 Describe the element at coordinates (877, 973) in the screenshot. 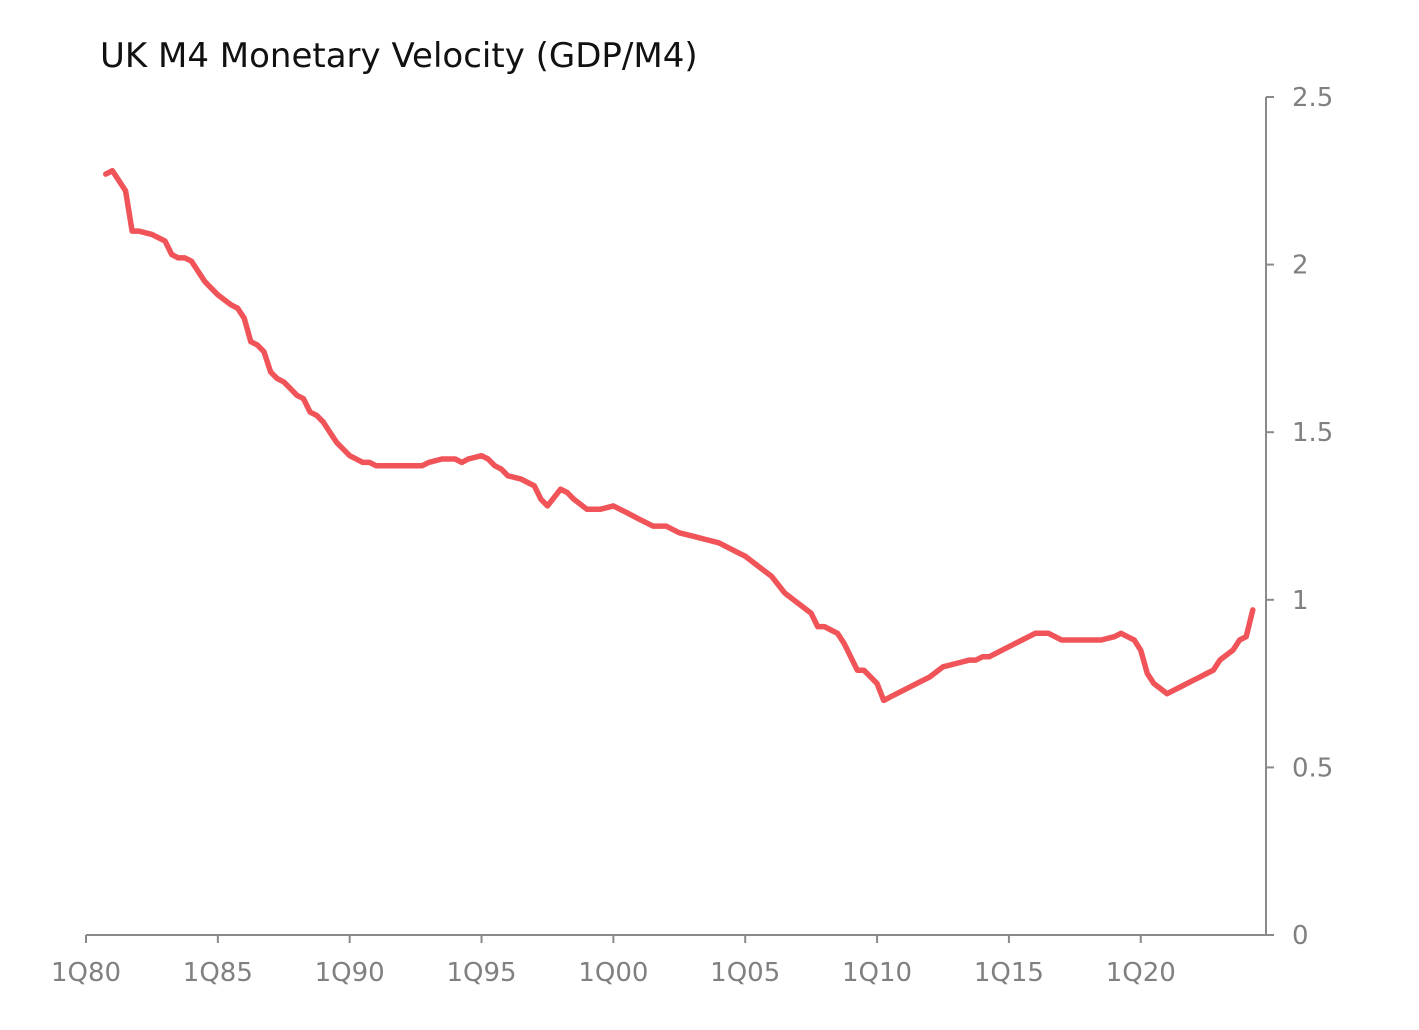

I see `x-tick-label: 1Q10` at that location.